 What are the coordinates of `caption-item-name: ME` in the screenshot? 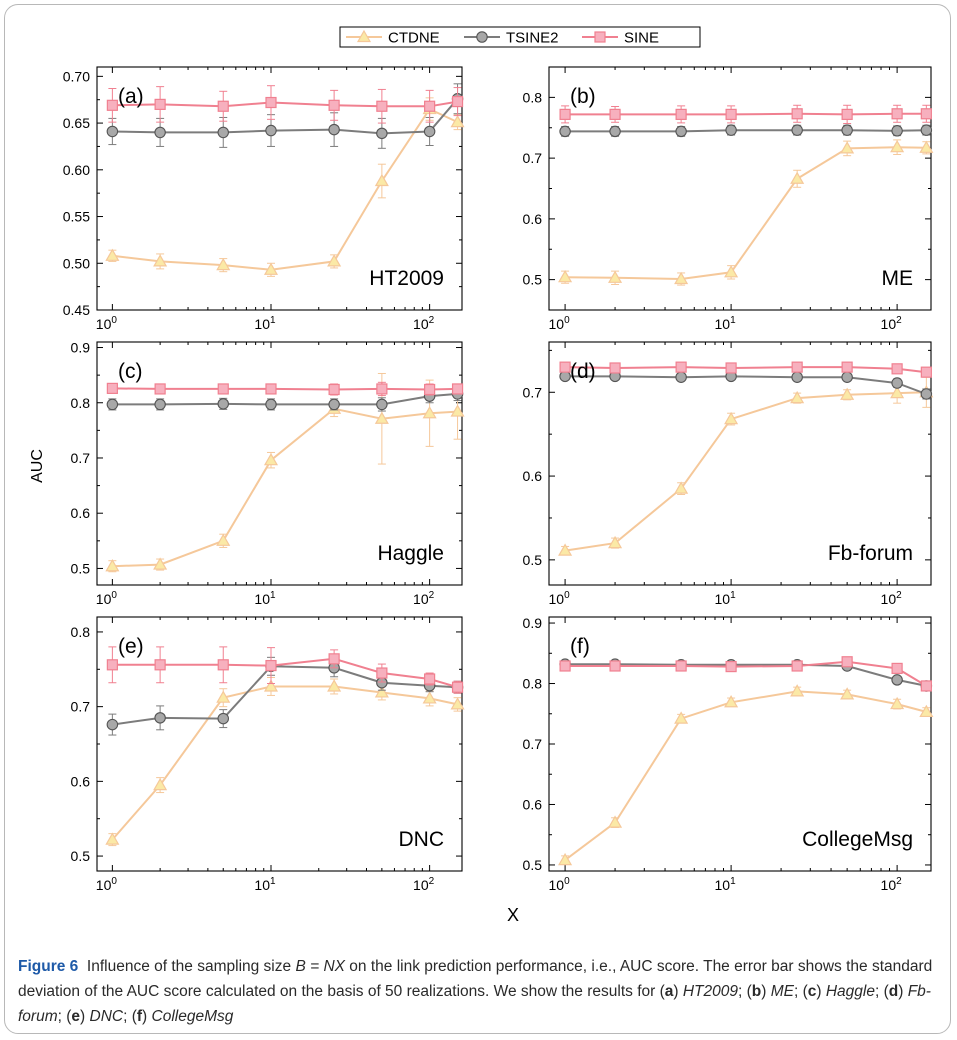 It's located at (782, 991).